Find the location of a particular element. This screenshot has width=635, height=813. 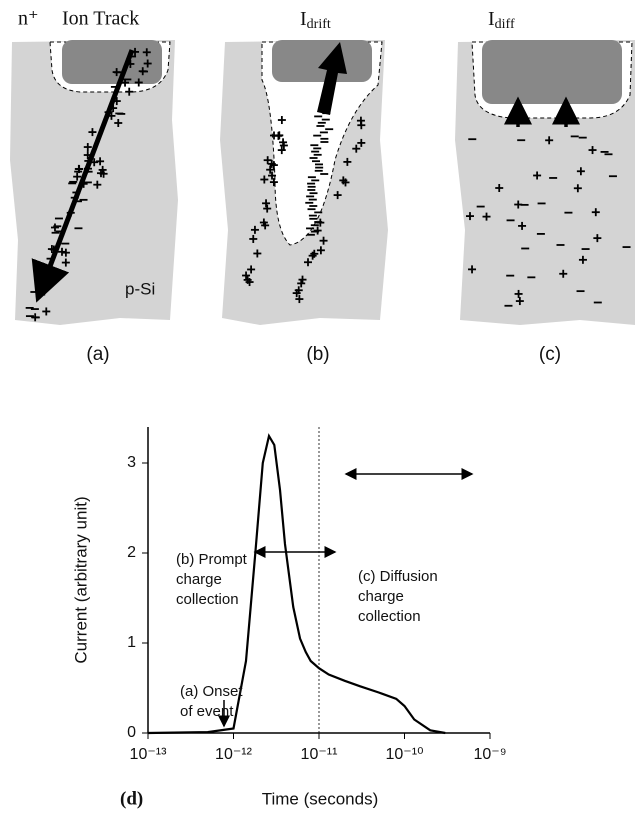

x-tick-label: 10⁻¹³ is located at coordinates (149, 754).